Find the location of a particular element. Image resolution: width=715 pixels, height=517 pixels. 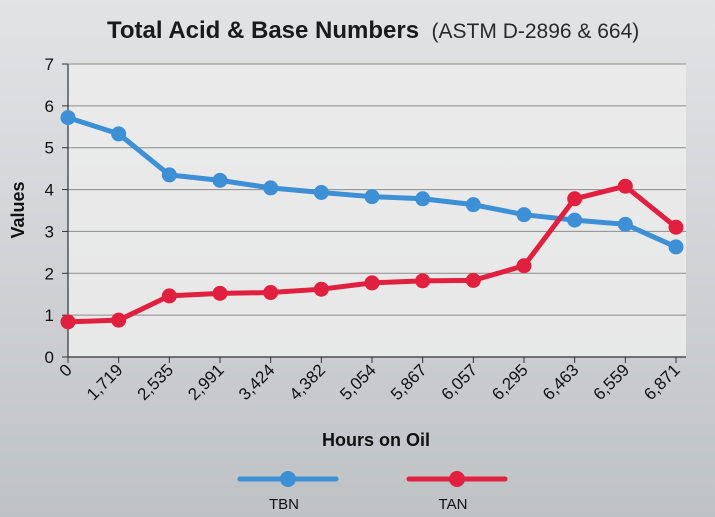

y-tick-label: 7 is located at coordinates (49, 64).